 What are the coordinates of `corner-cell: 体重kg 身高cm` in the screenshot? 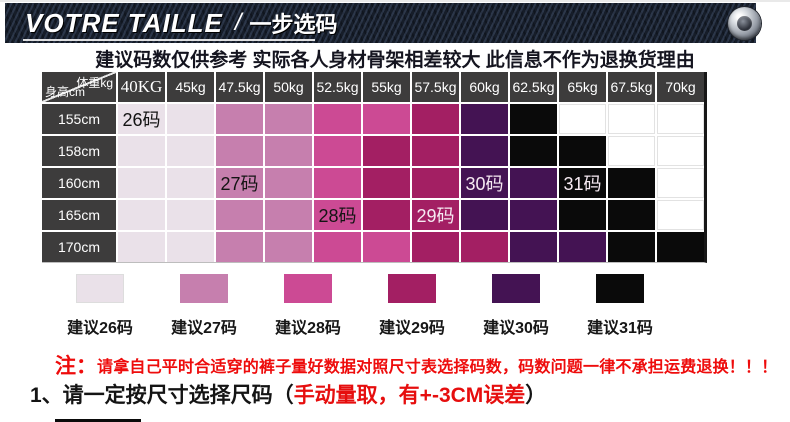 It's located at (79, 87).